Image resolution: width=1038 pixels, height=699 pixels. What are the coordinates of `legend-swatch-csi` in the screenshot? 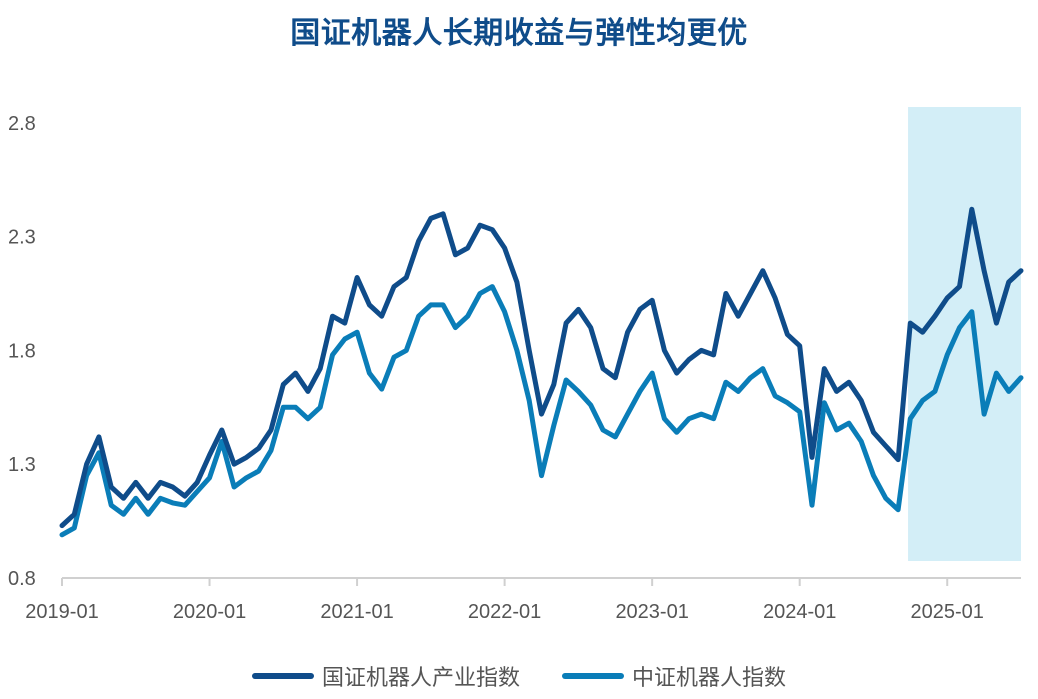 It's located at (593, 676).